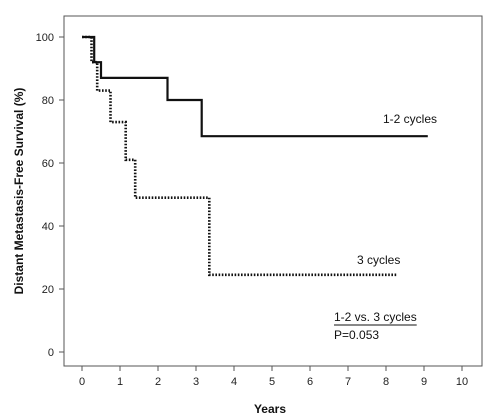 This screenshot has width=500, height=419. Describe the element at coordinates (310, 382) in the screenshot. I see `x-tick-label: 6` at that location.